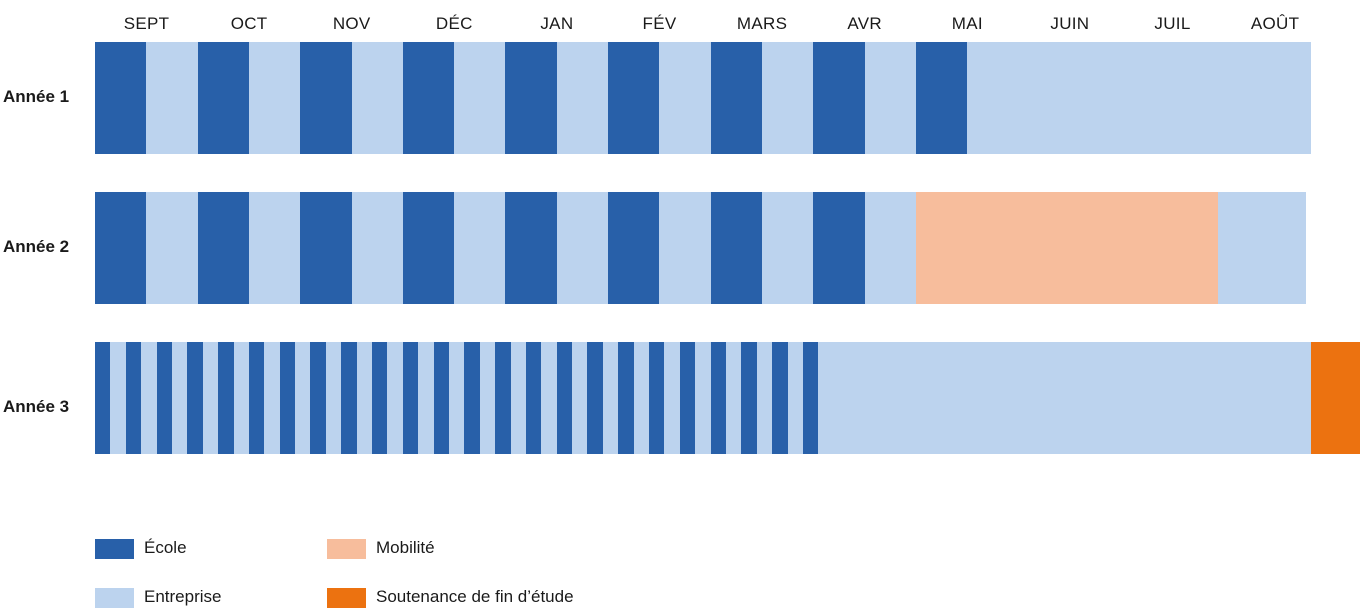 This screenshot has width=1360, height=612. What do you see at coordinates (1275, 23) in the screenshot?
I see `month-label: AOÛT` at bounding box center [1275, 23].